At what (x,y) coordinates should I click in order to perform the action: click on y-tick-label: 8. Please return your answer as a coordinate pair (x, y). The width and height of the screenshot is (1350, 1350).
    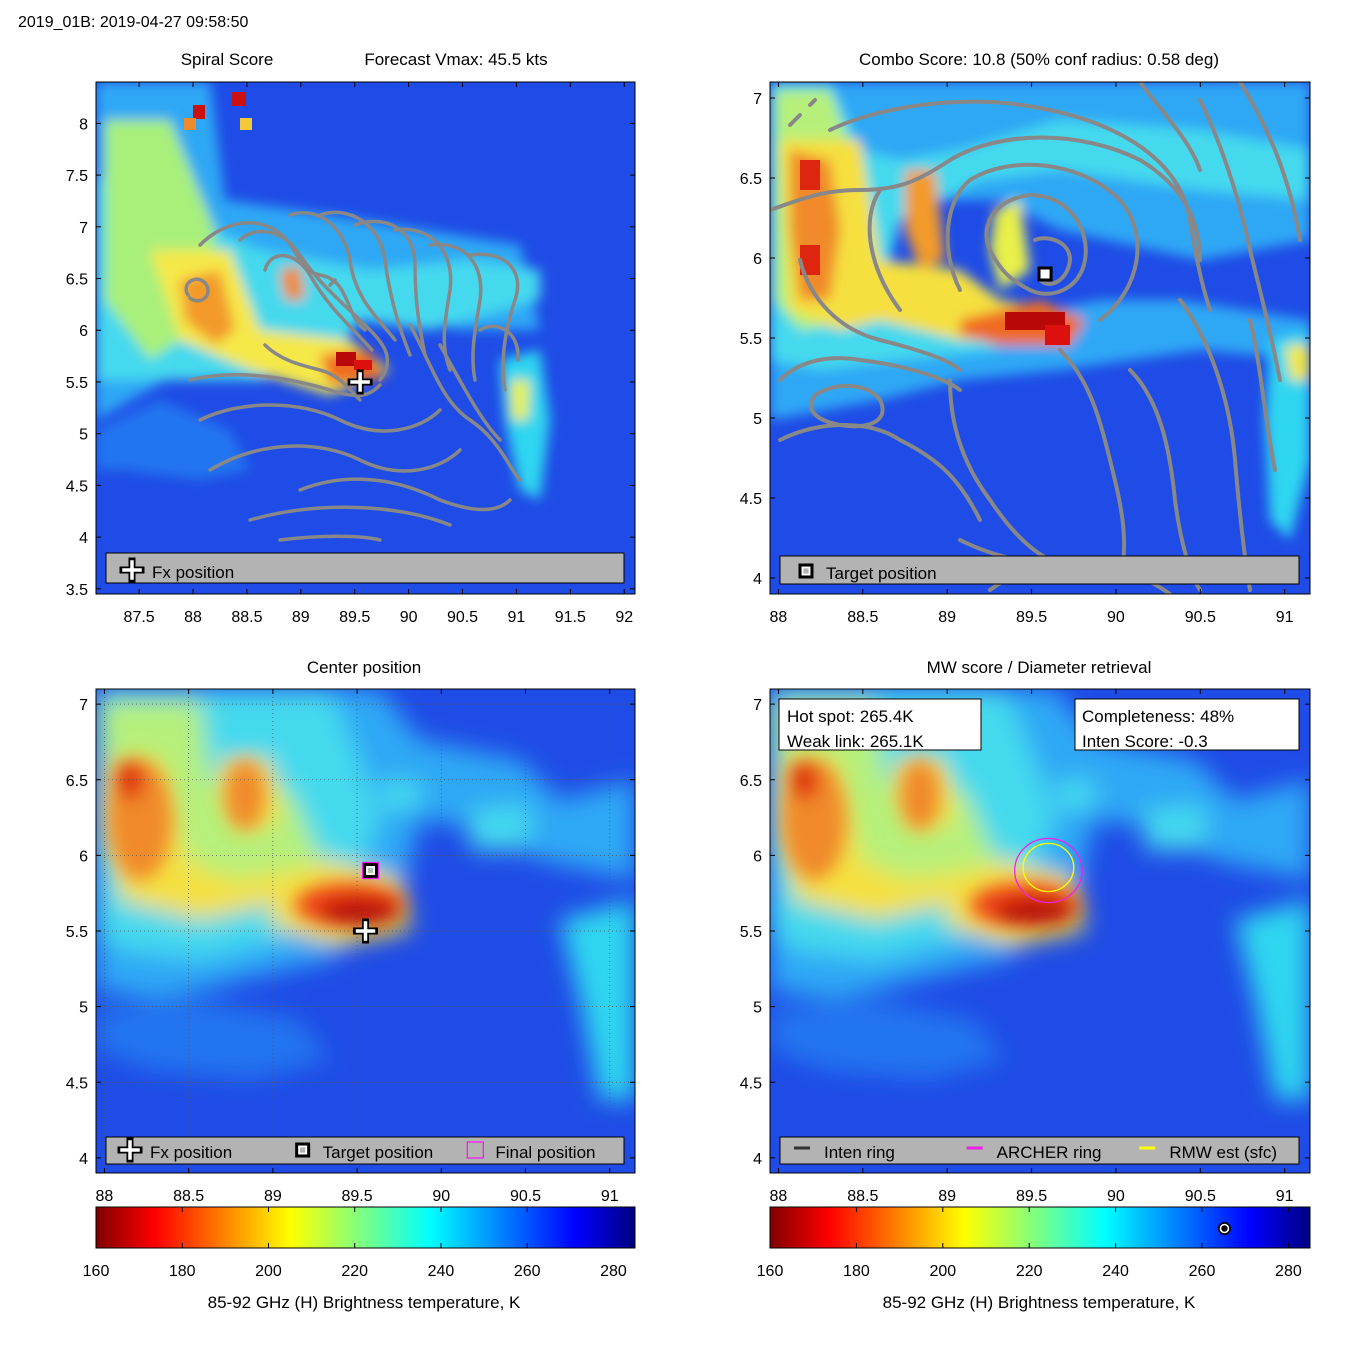
    Looking at the image, I should click on (83, 124).